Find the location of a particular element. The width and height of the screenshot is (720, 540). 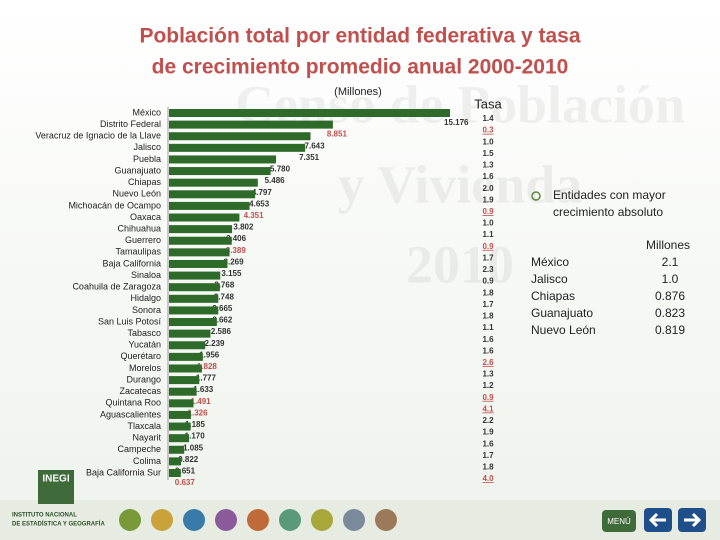

value-label: 2.239 is located at coordinates (214, 343).